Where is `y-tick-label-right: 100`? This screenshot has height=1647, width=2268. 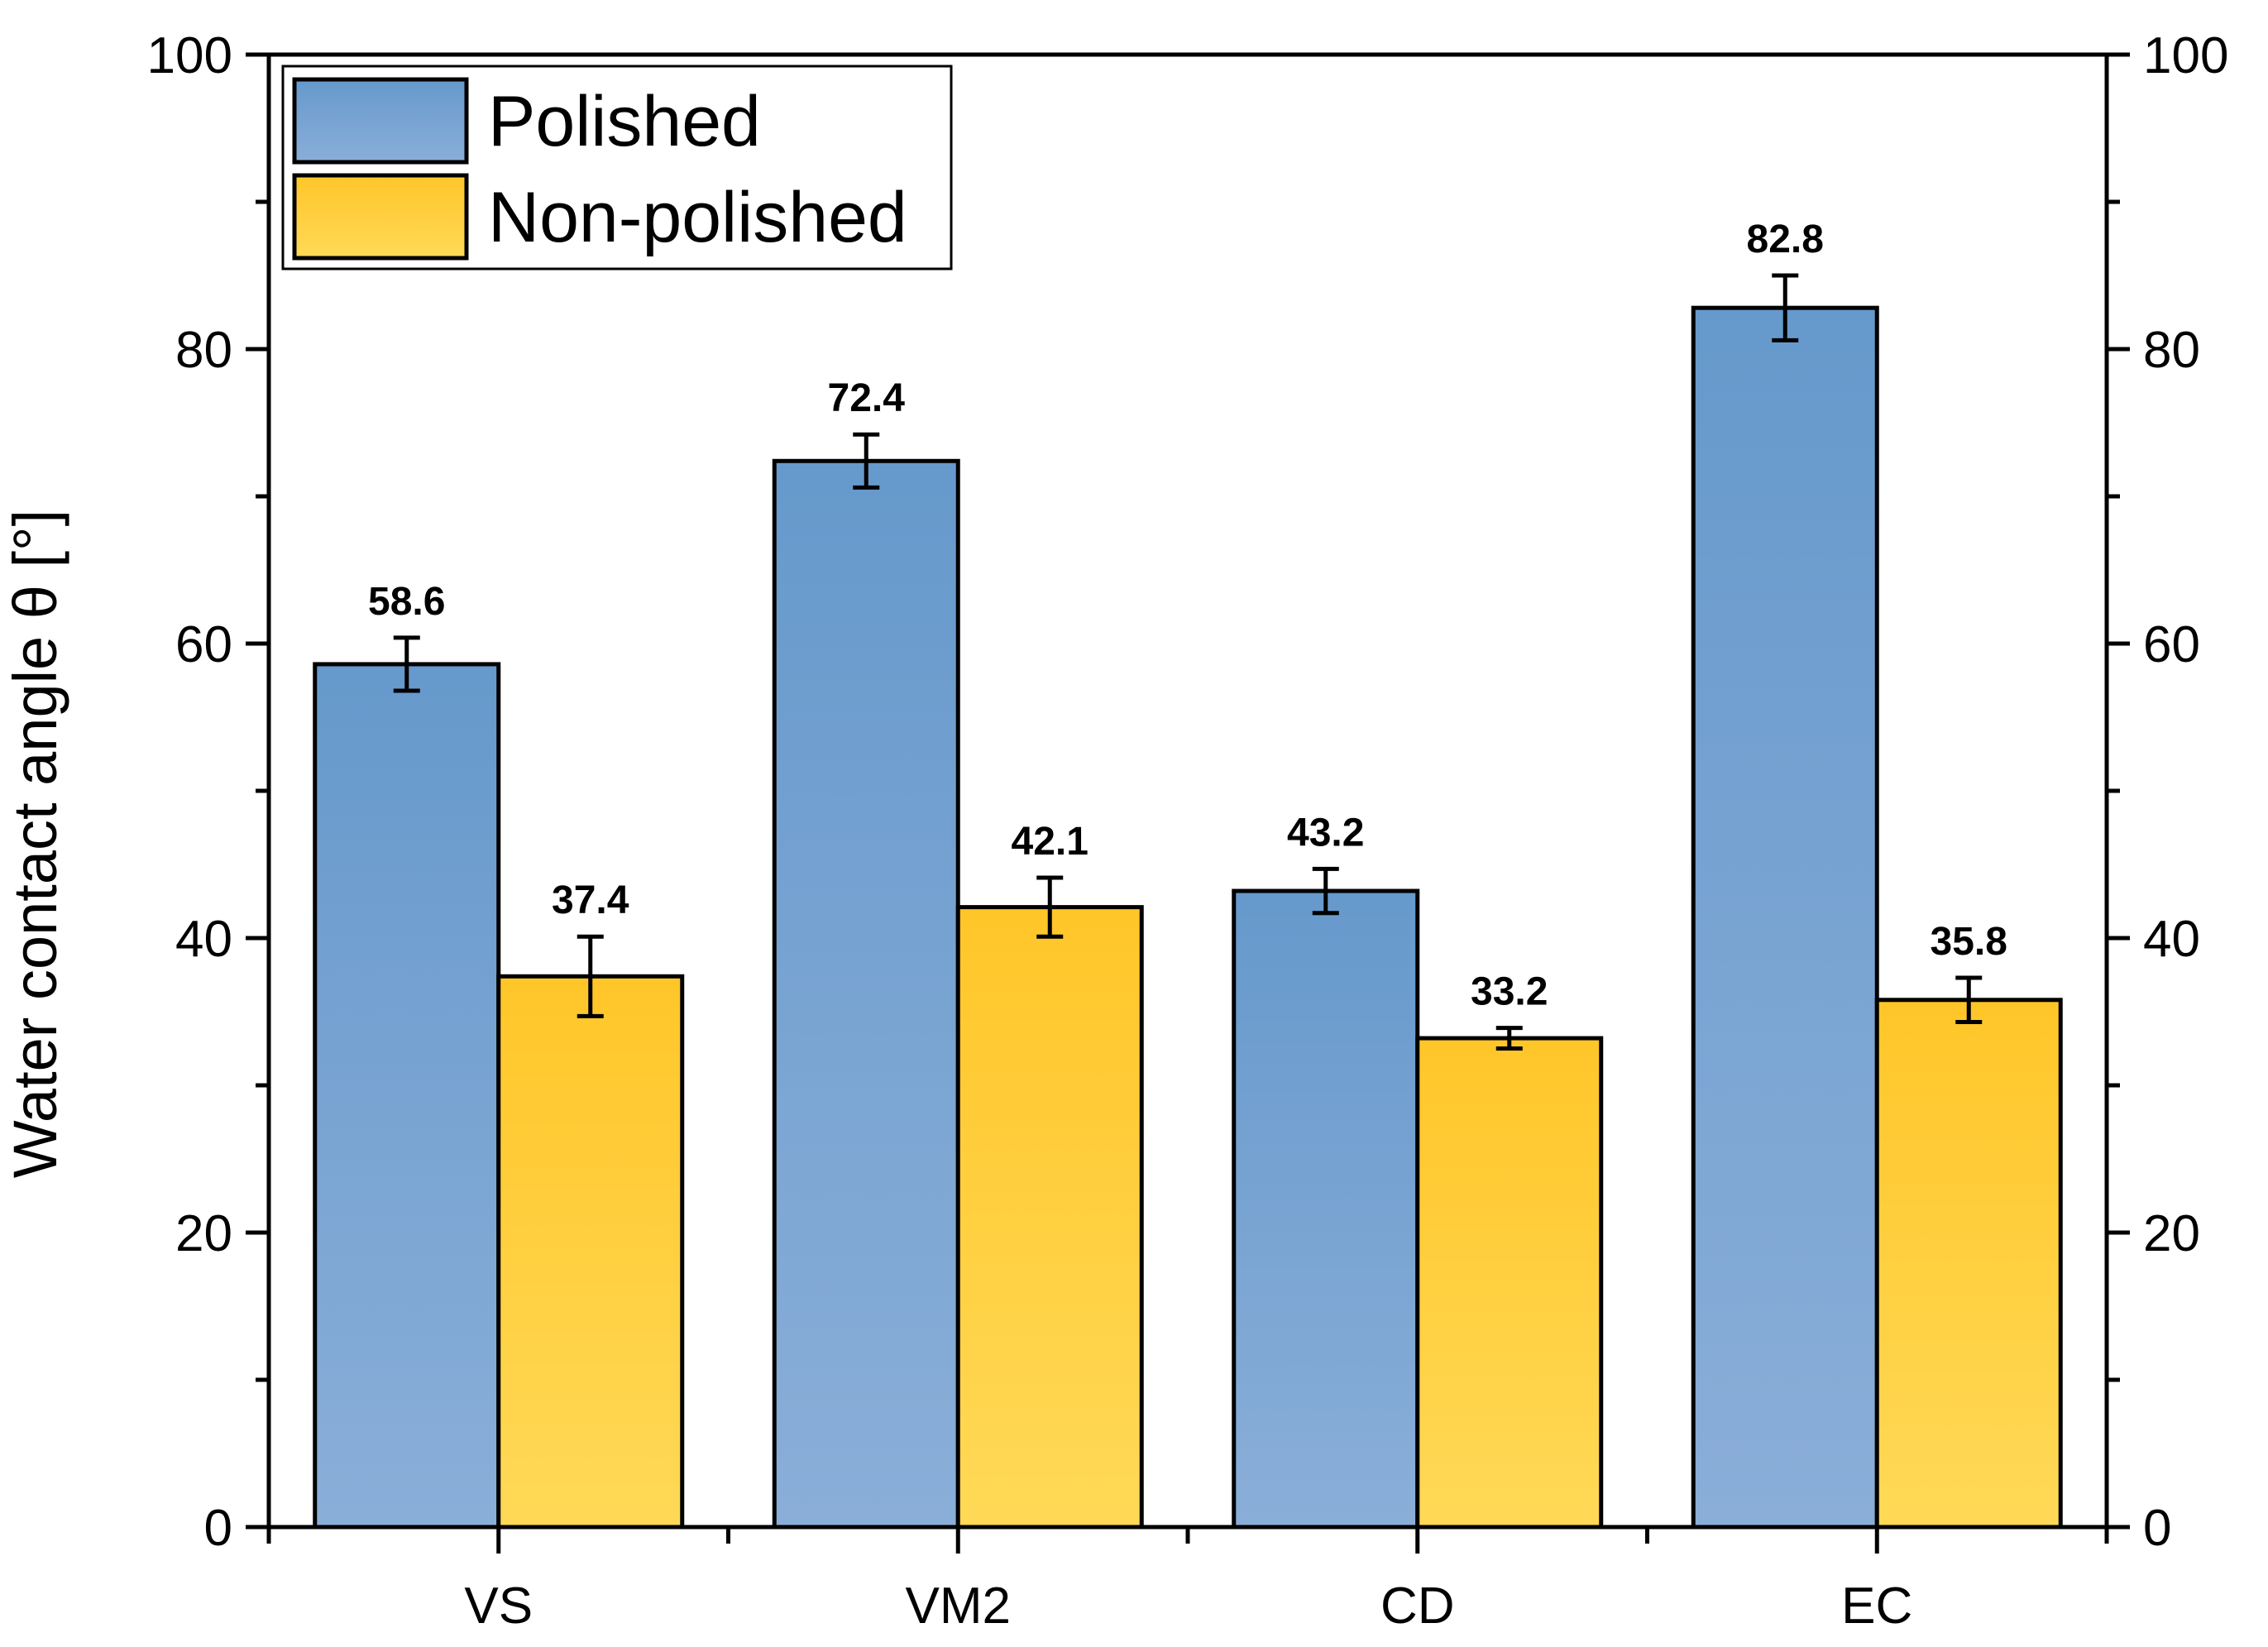 y-tick-label-right: 100 is located at coordinates (2185, 55).